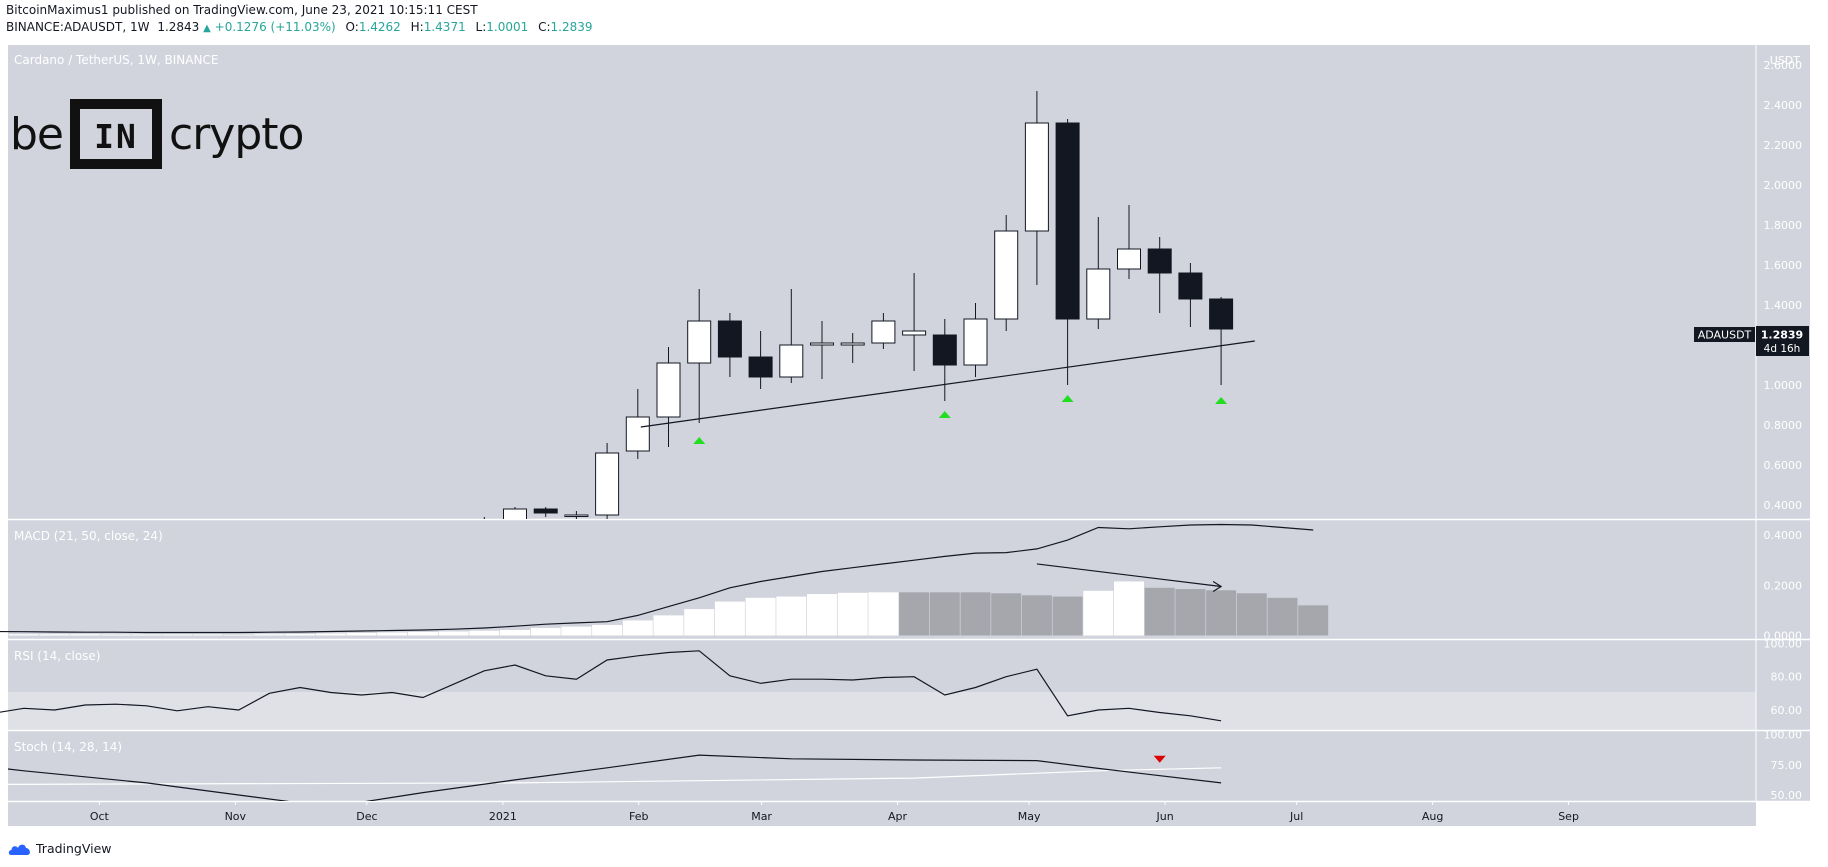 This screenshot has width=1828, height=867. What do you see at coordinates (507, 27) in the screenshot?
I see `low-value: 1.0001` at bounding box center [507, 27].